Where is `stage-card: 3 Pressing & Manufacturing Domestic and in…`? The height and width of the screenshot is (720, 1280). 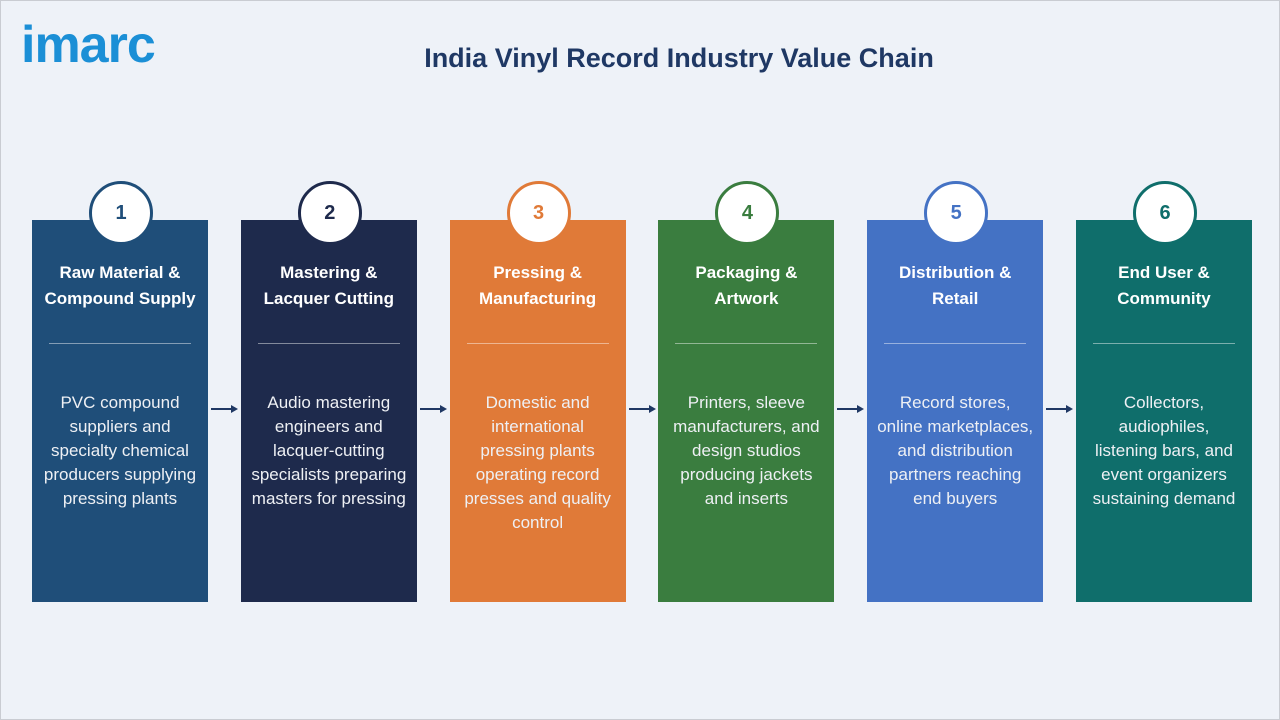 stage-card: 3 Pressing & Manufacturing Domestic and in… is located at coordinates (537, 391).